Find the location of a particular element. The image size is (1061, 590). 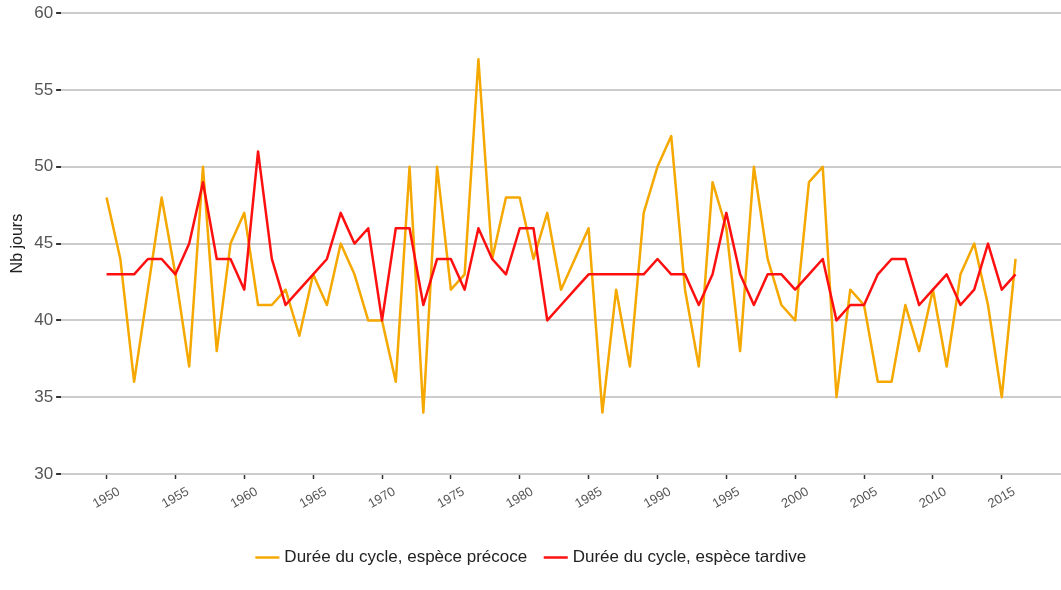

x-tick-label: 1965 is located at coordinates (312, 497).